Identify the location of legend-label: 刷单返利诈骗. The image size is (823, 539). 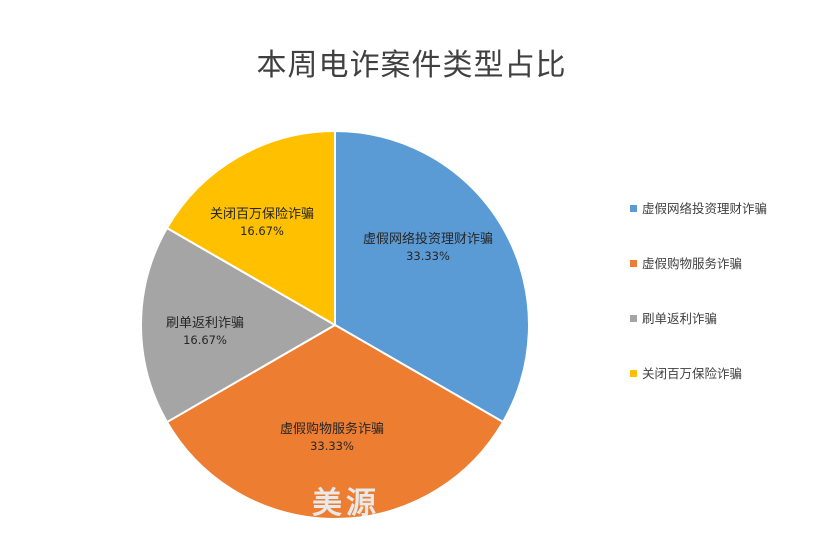
(680, 318).